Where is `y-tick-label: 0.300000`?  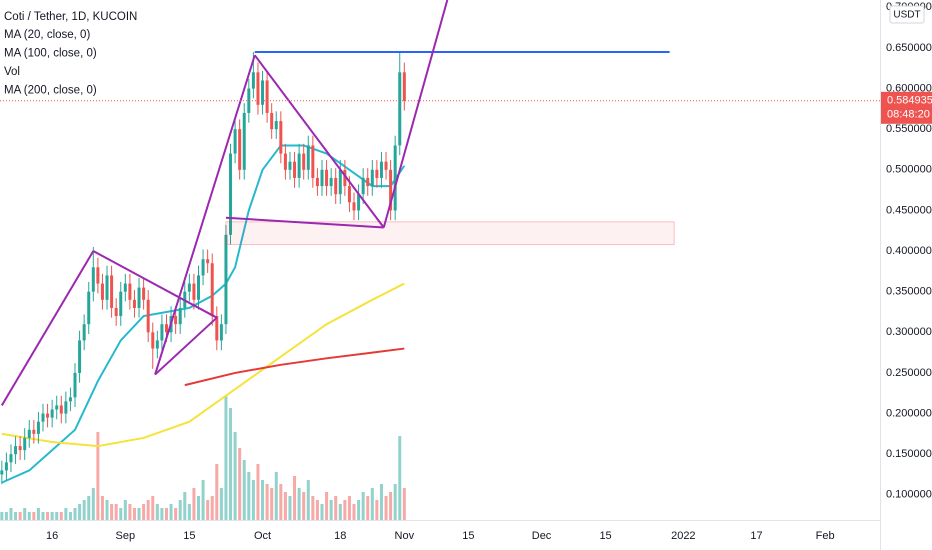 y-tick-label: 0.300000 is located at coordinates (909, 332).